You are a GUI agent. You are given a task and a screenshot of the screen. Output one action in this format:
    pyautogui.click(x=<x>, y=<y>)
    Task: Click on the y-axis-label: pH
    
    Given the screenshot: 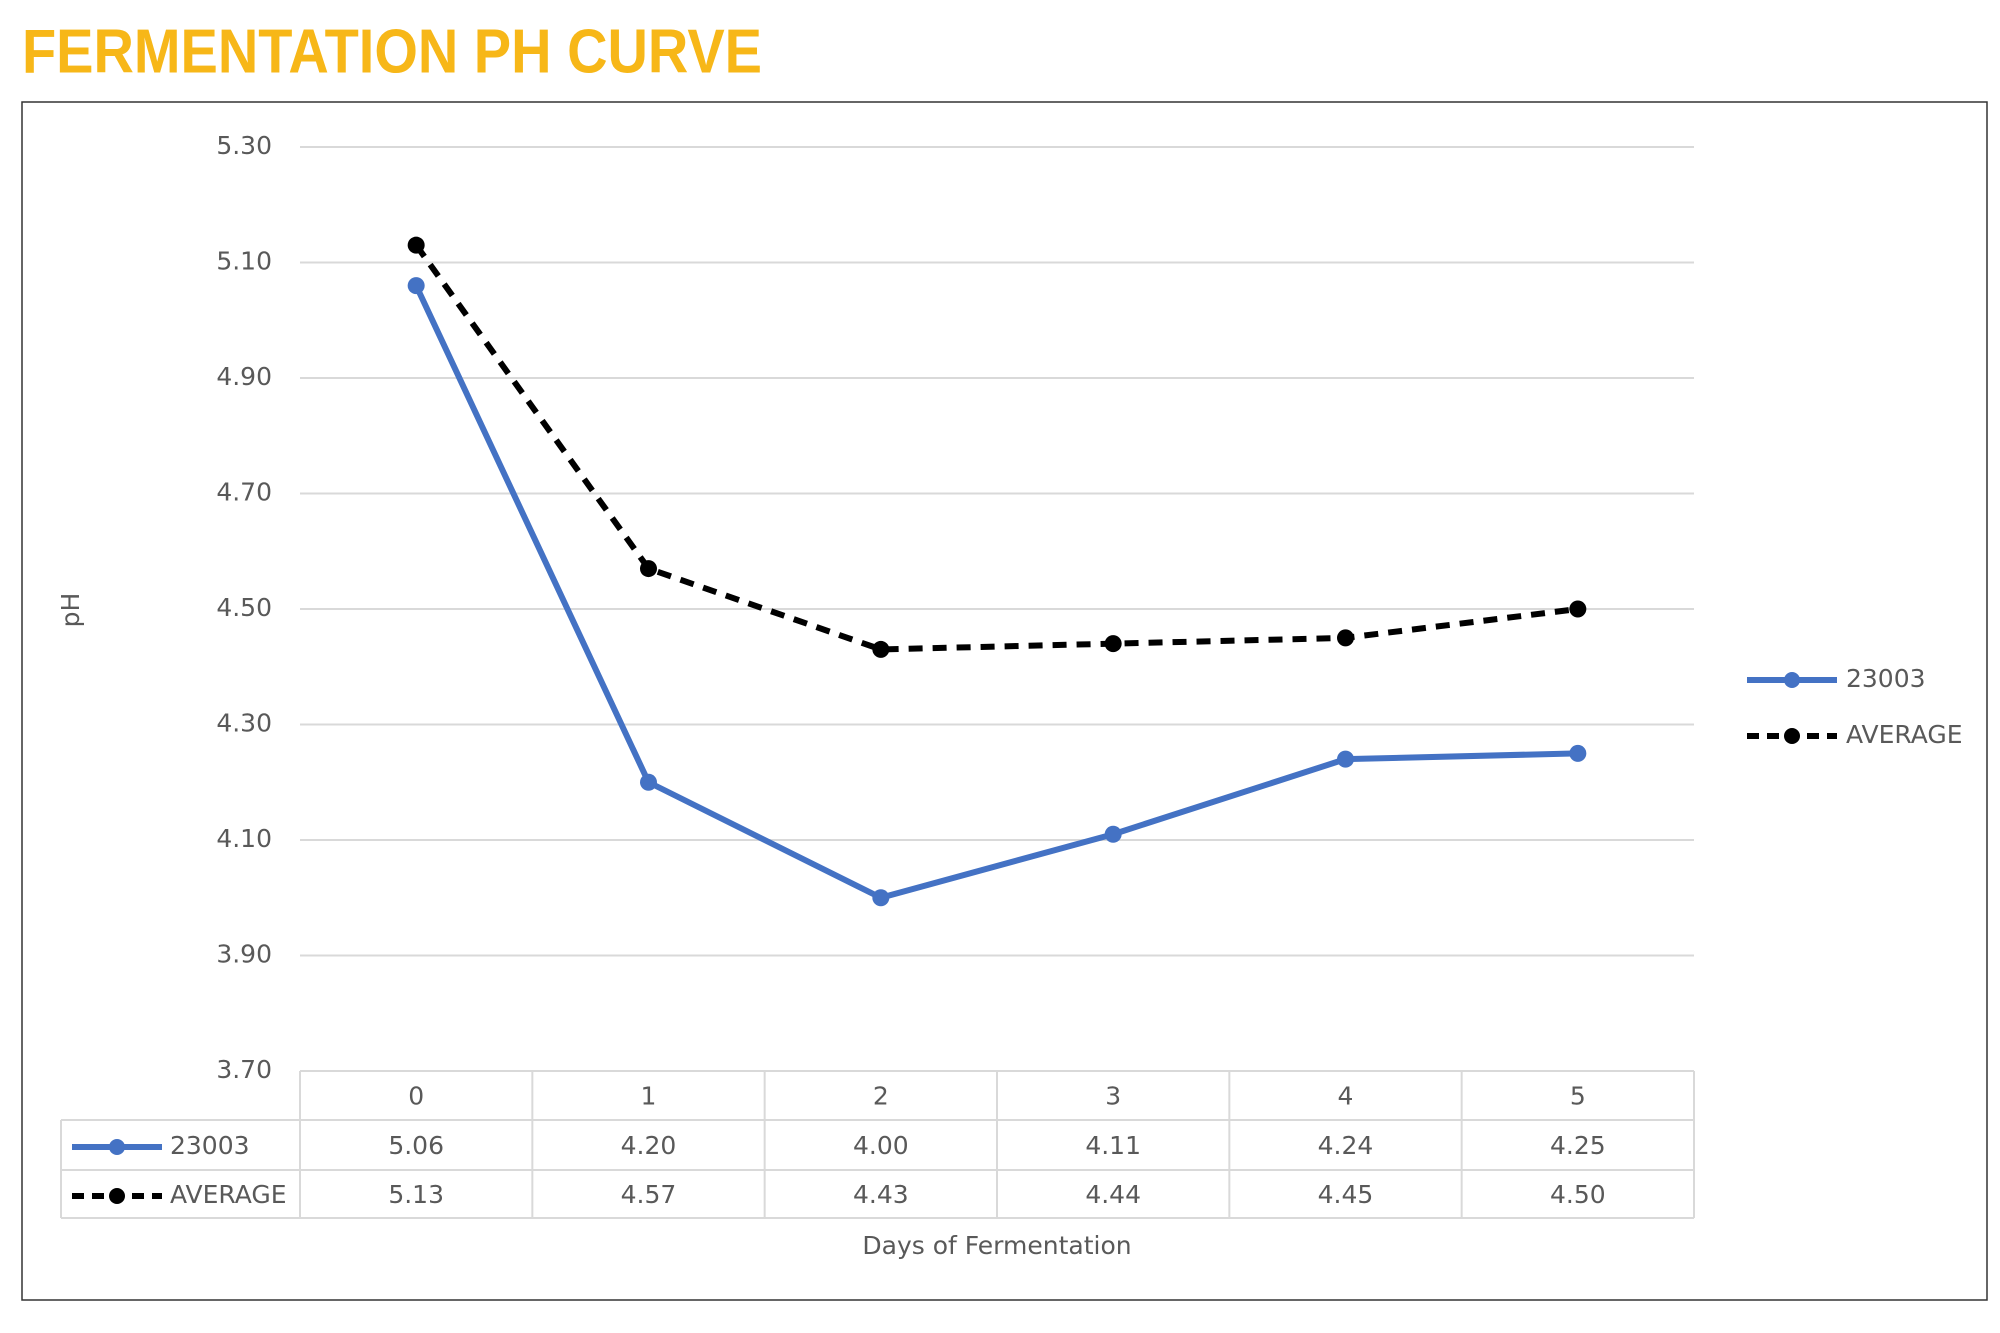 What is the action you would take?
    pyautogui.click(x=70, y=610)
    